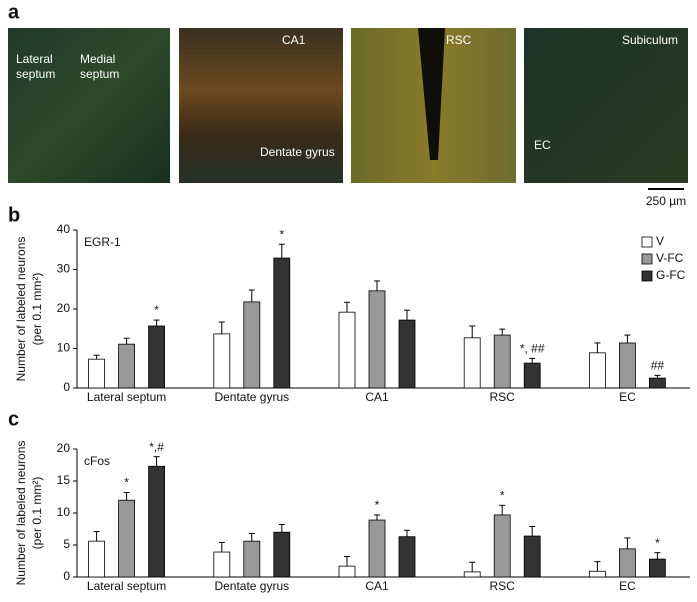  I want to click on y-tick-label: 40, so click(64, 229).